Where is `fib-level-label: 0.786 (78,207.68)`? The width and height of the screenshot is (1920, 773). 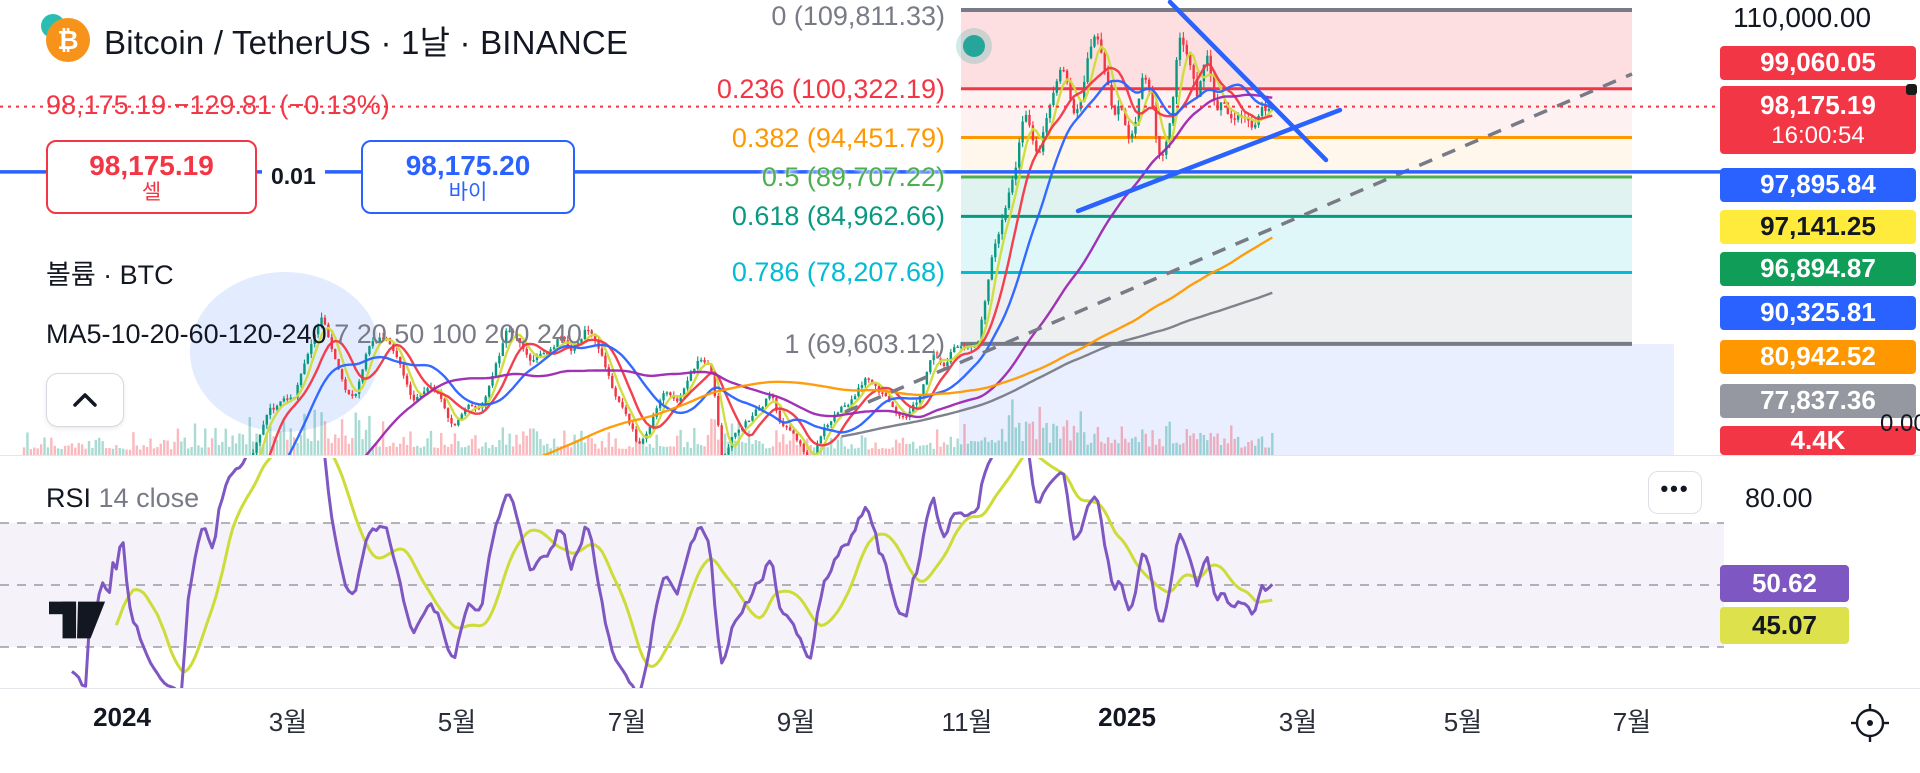 fib-level-label: 0.786 (78,207.68) is located at coordinates (838, 272).